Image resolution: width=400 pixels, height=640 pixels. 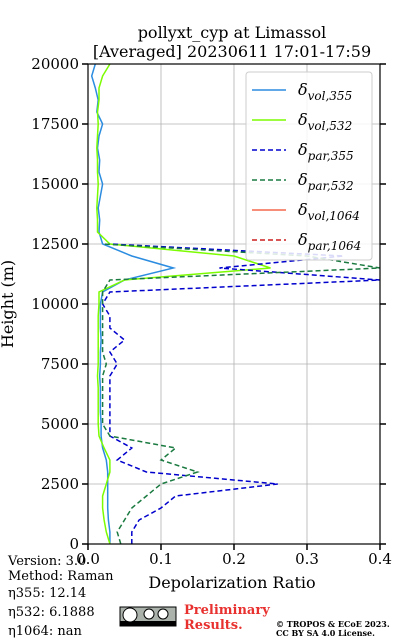 I want to click on eta: η355: 12.14, so click(x=47, y=593).